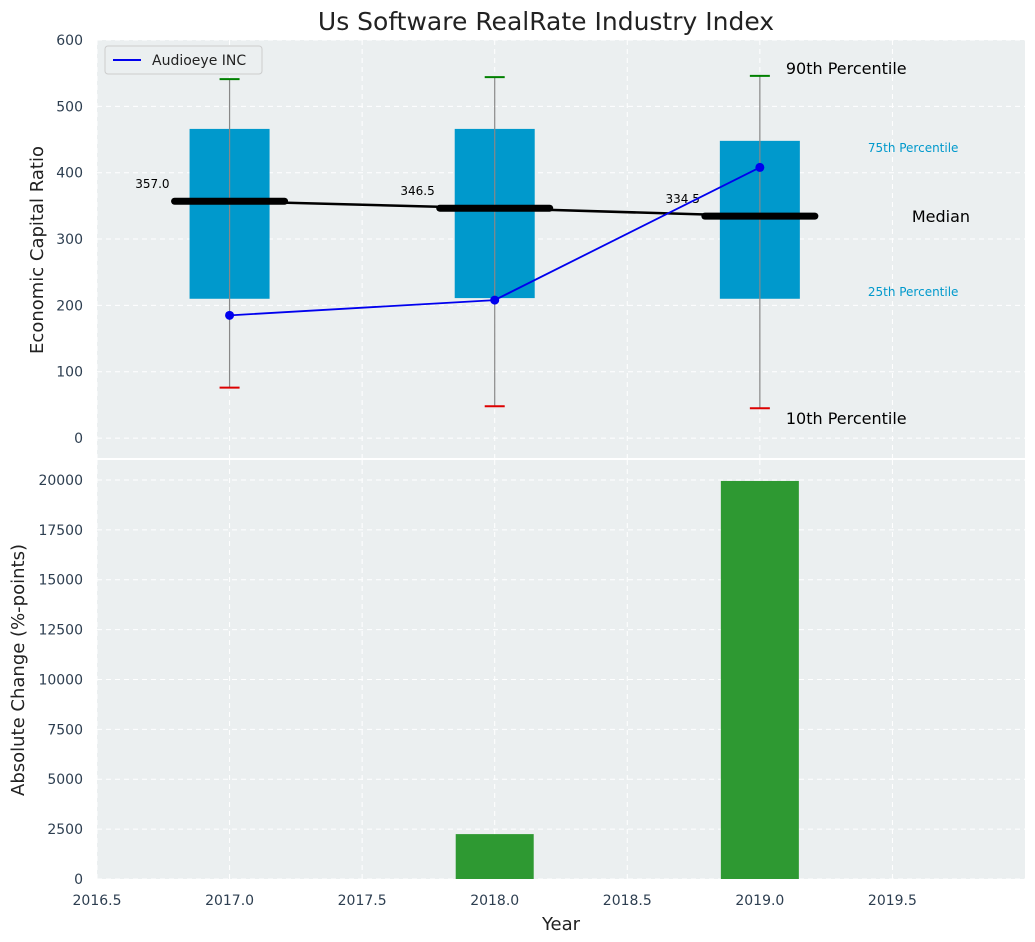  I want to click on bottom-x-tick-label: 2018.5, so click(627, 901).